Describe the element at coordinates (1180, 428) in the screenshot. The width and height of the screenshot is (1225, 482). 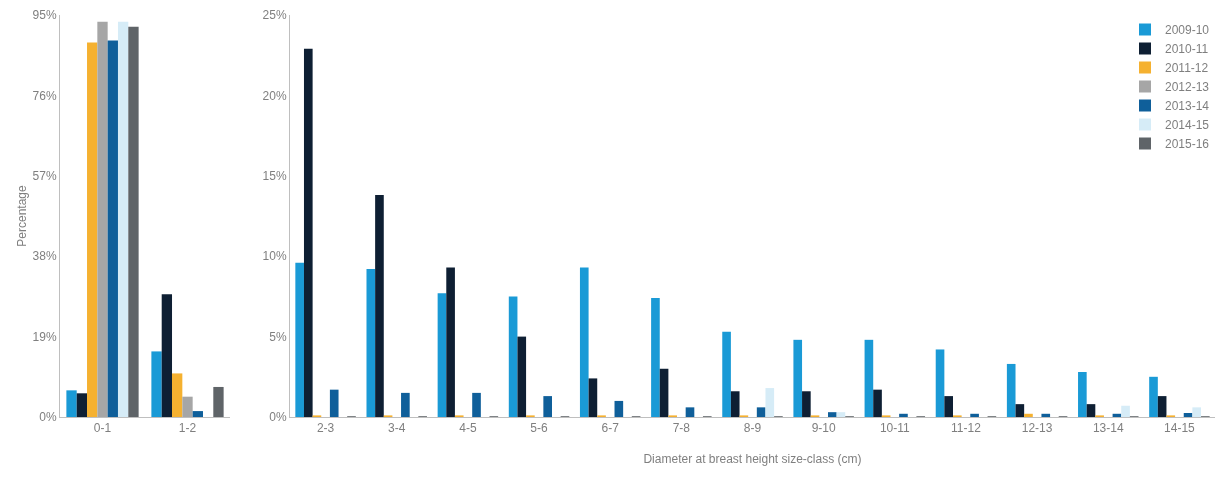
I see `x-tick-label: 14-15` at that location.